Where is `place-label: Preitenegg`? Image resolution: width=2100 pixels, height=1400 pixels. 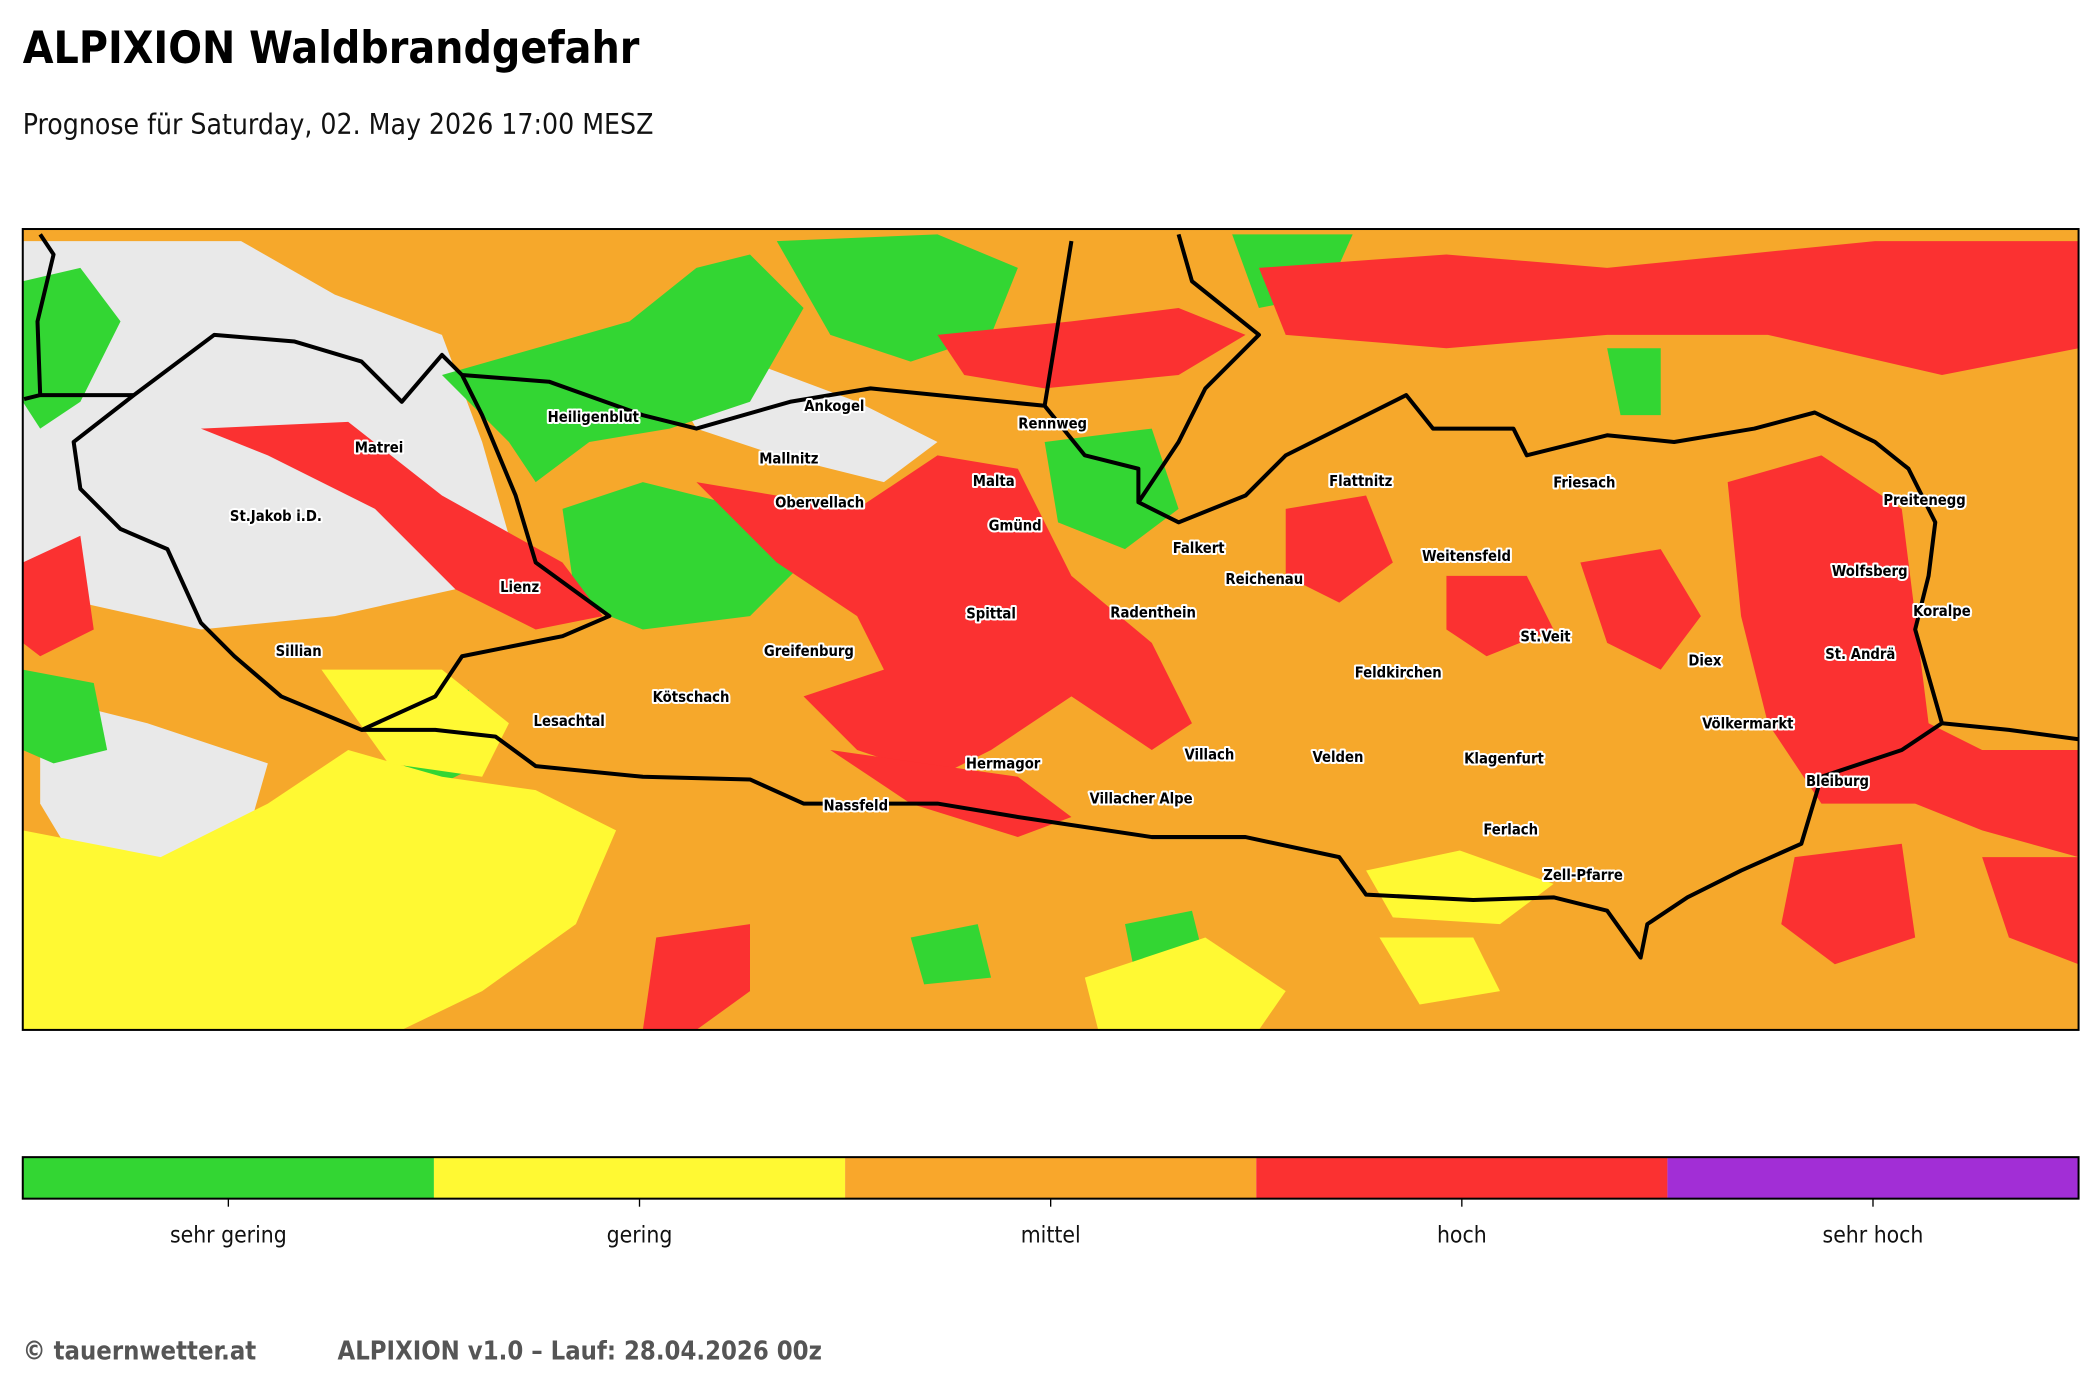 place-label: Preitenegg is located at coordinates (1924, 500).